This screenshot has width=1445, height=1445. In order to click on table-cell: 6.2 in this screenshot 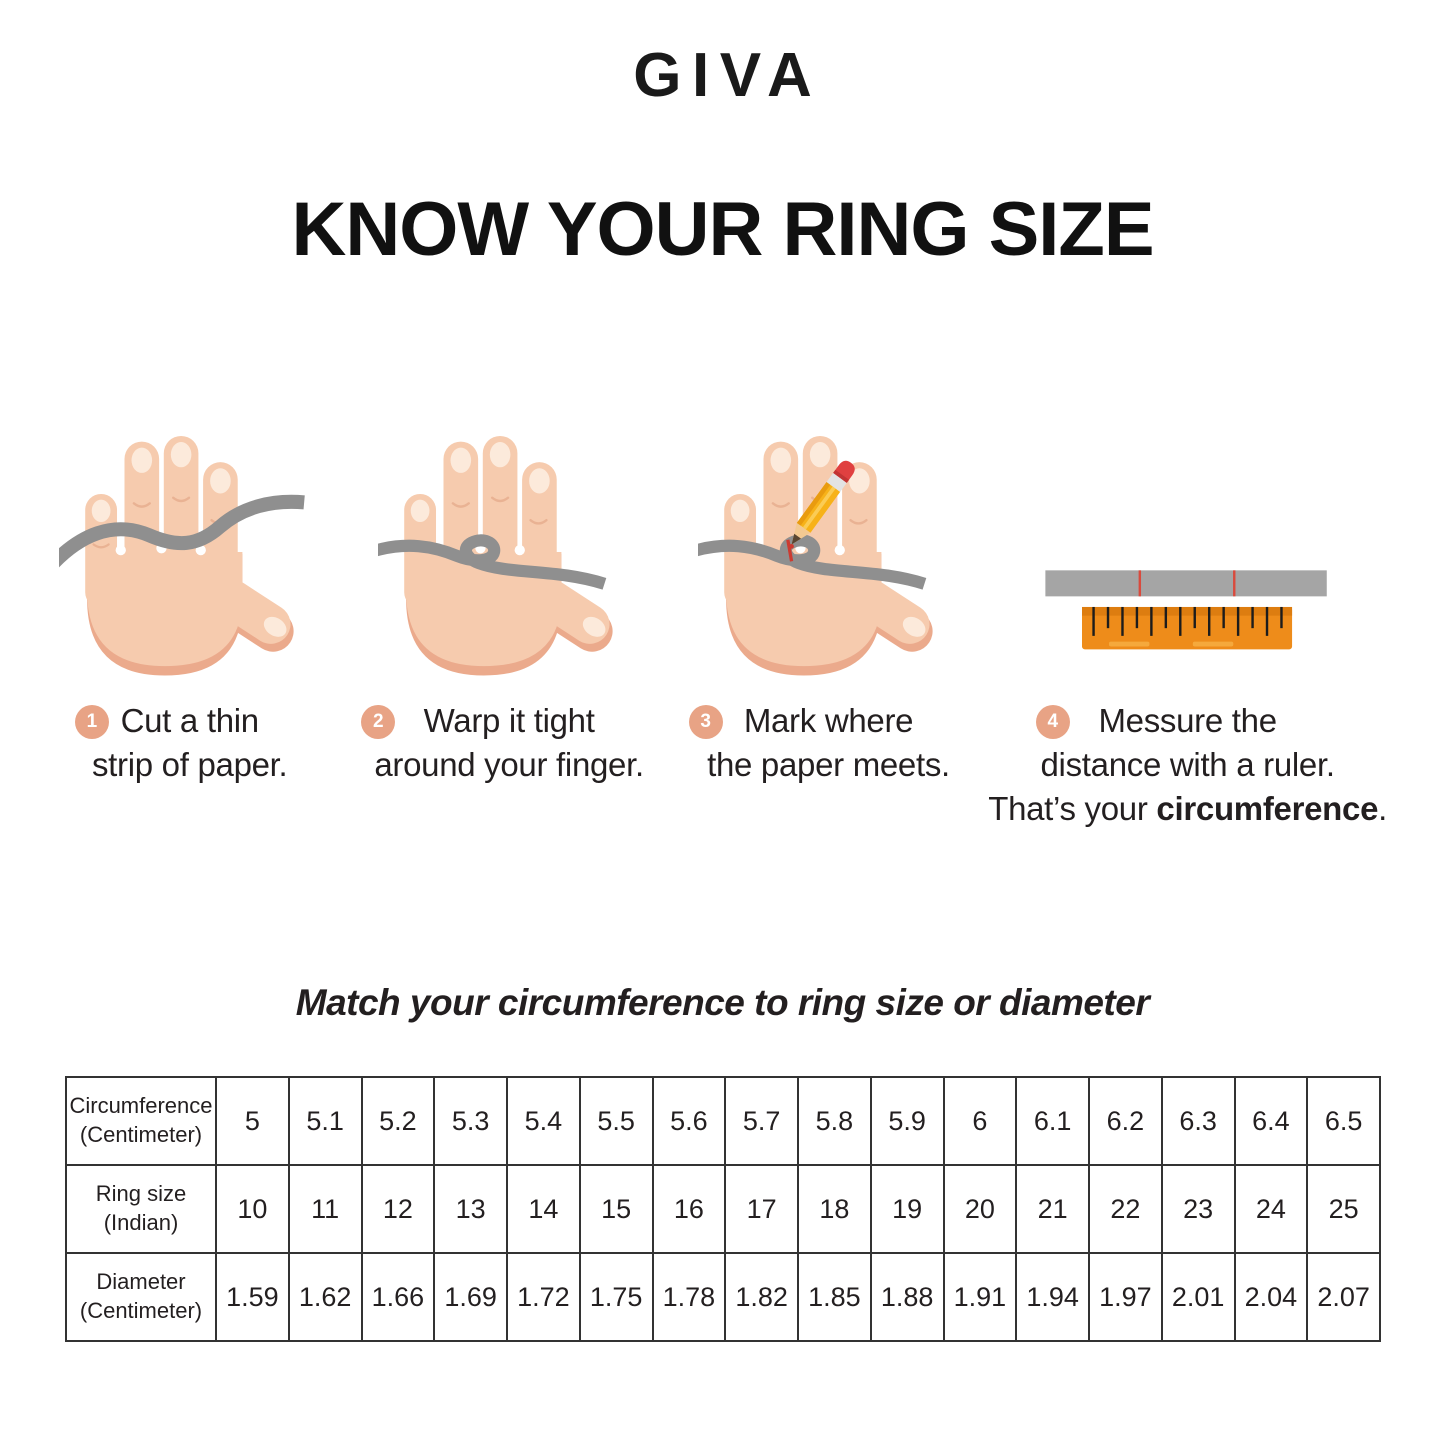, I will do `click(1125, 1121)`.